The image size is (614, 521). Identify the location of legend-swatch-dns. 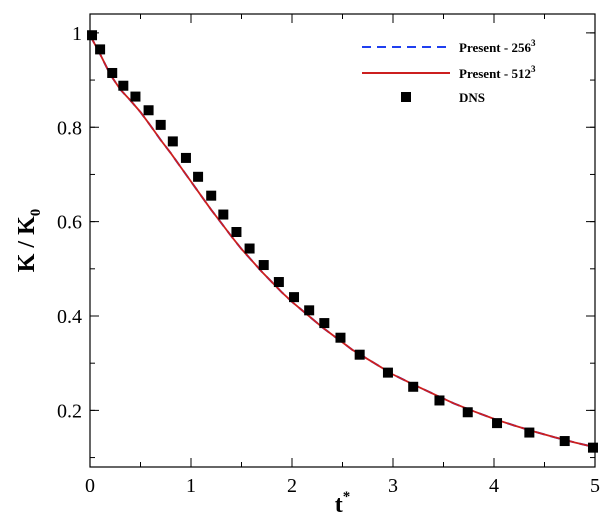
(406, 97).